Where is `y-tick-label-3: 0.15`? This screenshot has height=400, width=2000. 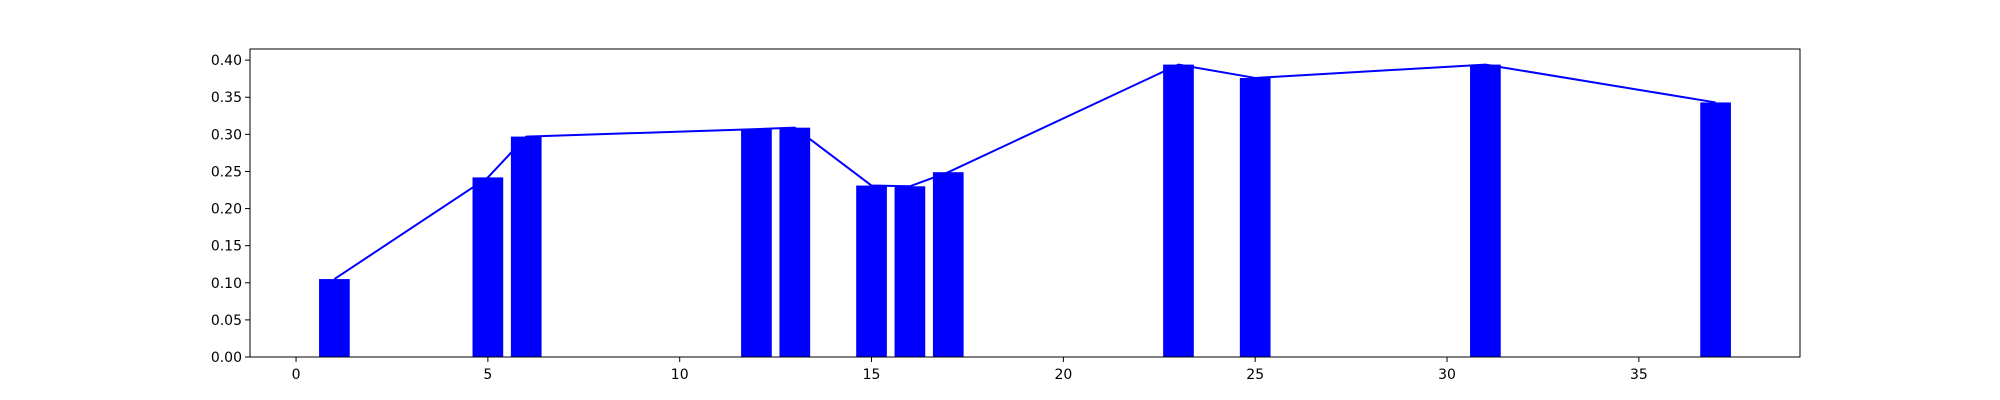 y-tick-label-3: 0.15 is located at coordinates (226, 247).